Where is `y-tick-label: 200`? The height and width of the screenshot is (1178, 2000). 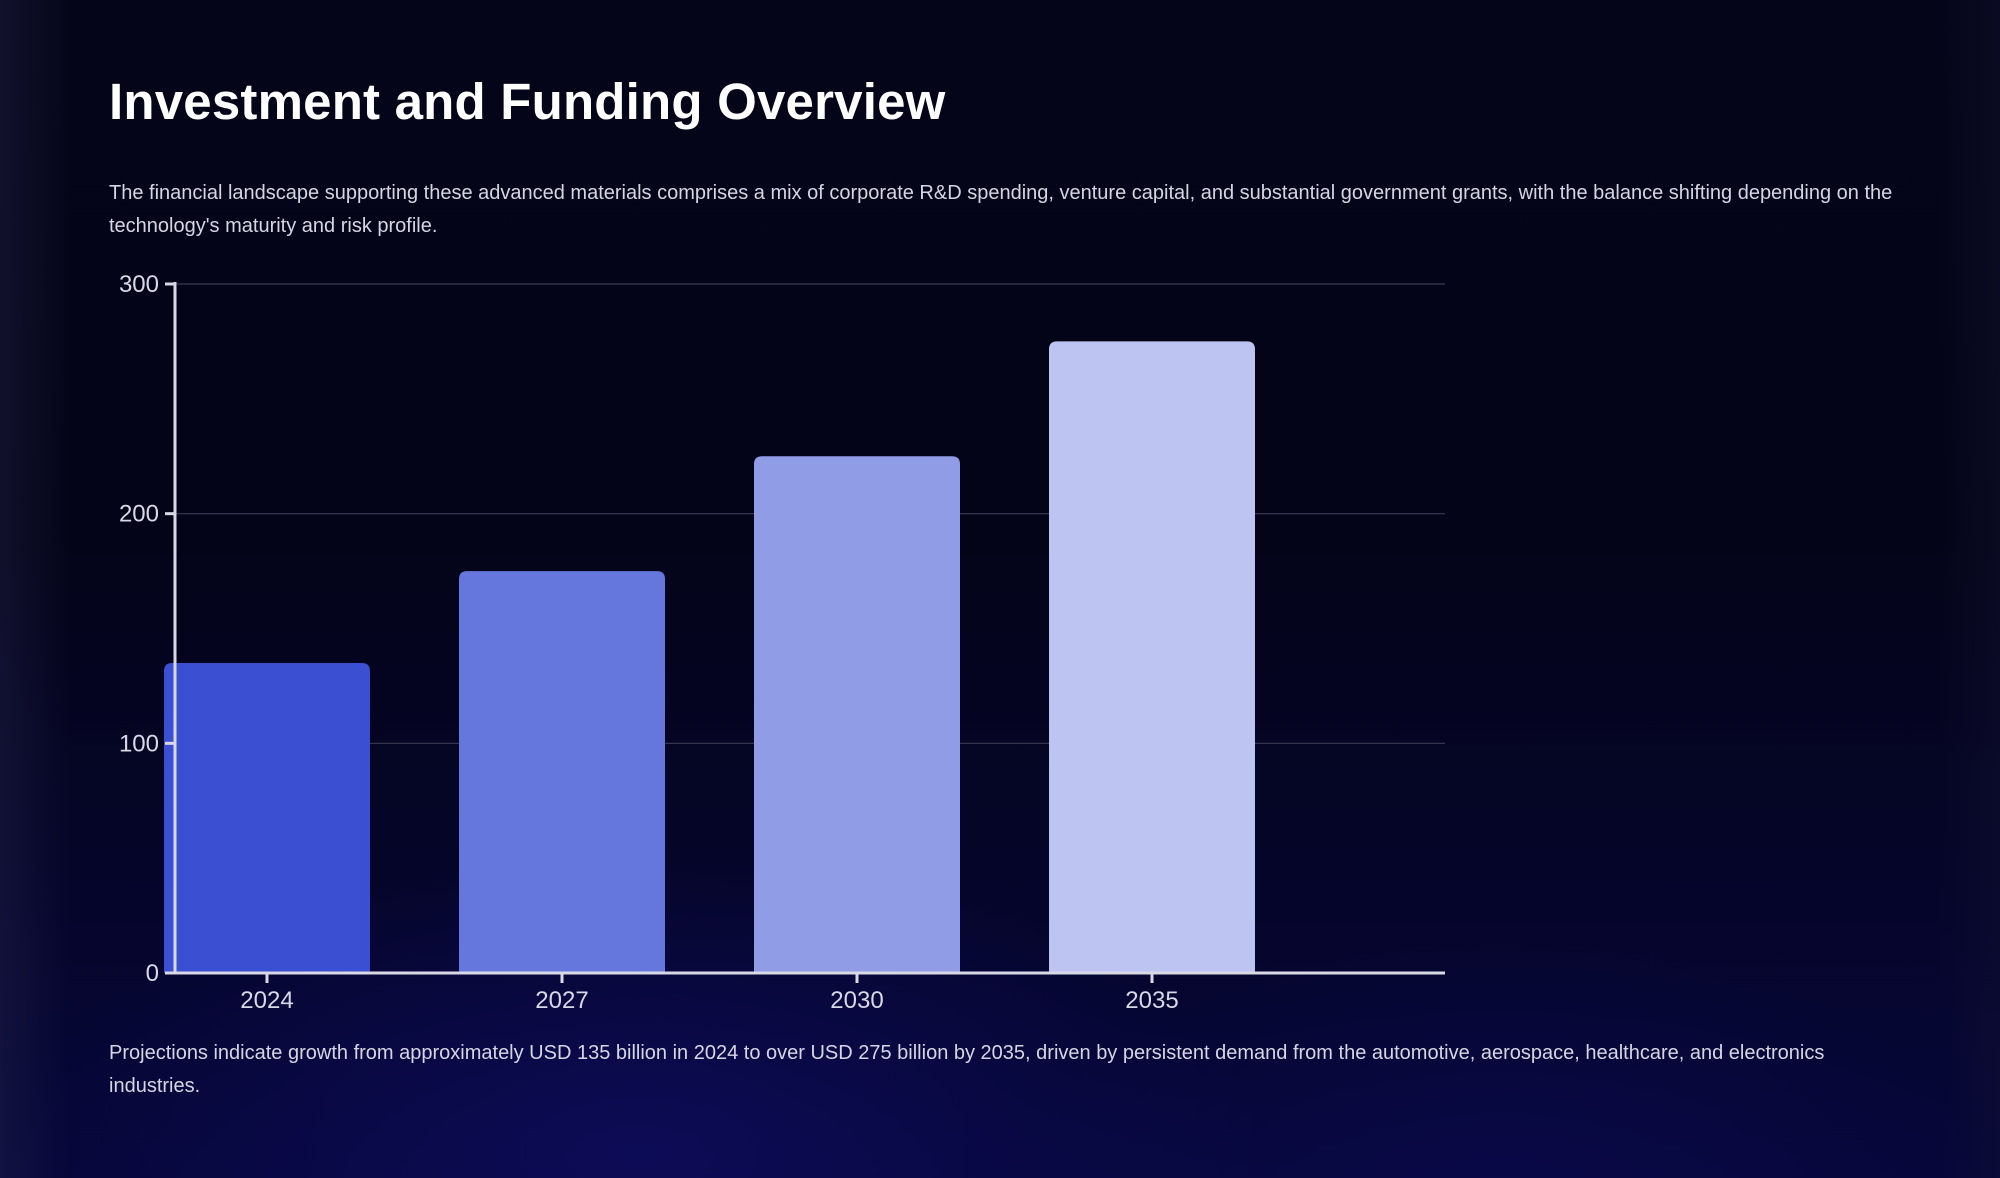 y-tick-label: 200 is located at coordinates (139, 514).